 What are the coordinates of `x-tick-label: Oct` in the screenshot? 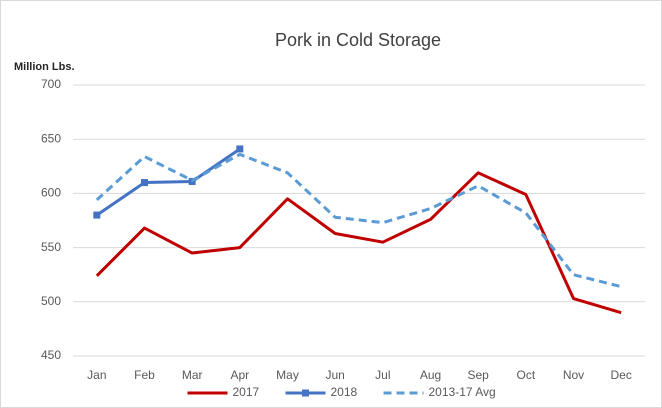 It's located at (525, 375).